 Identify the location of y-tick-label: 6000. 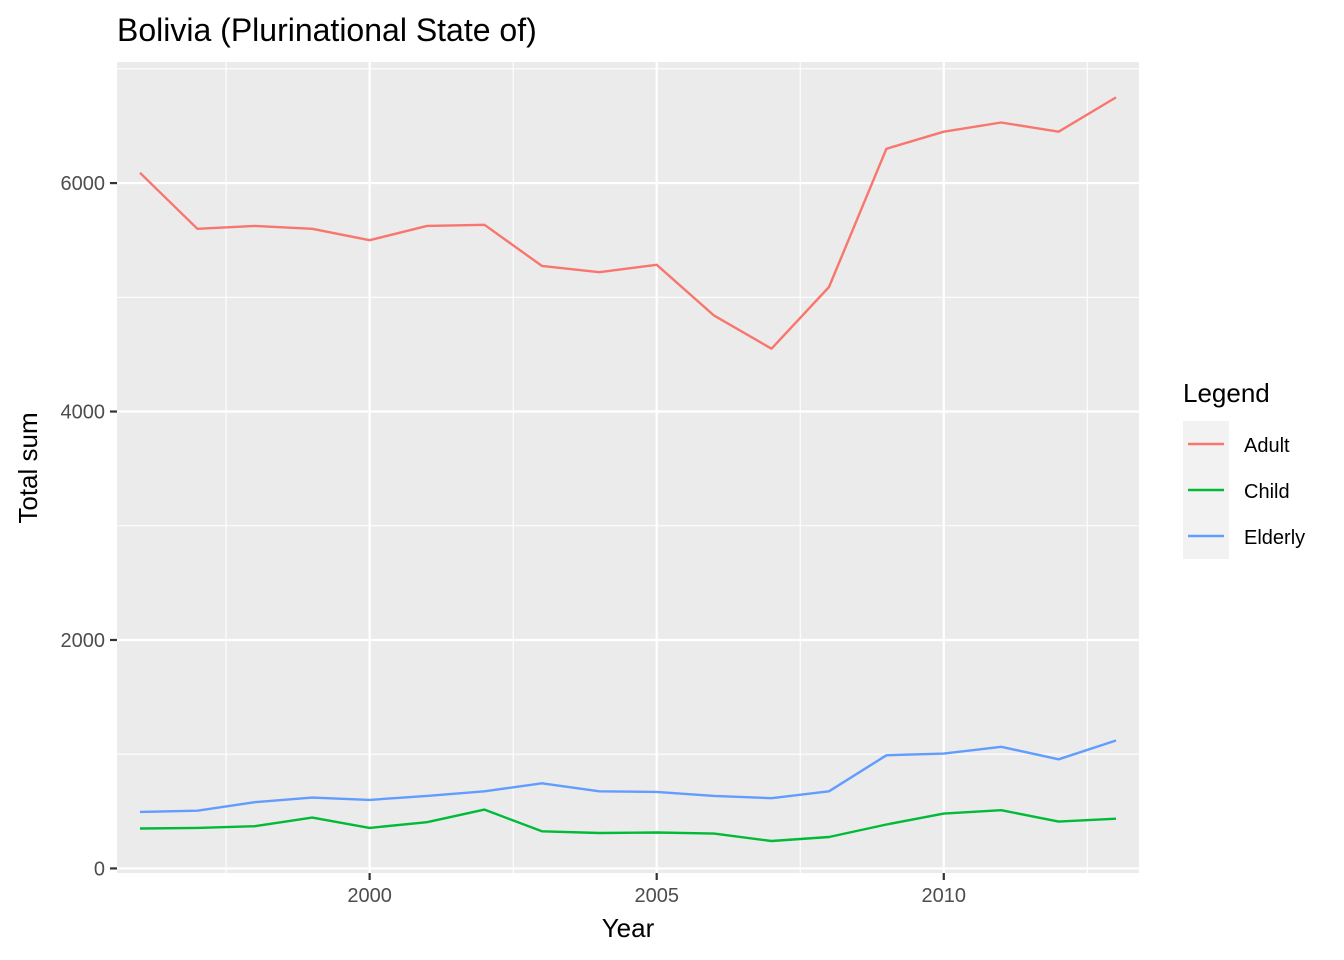
(83, 184).